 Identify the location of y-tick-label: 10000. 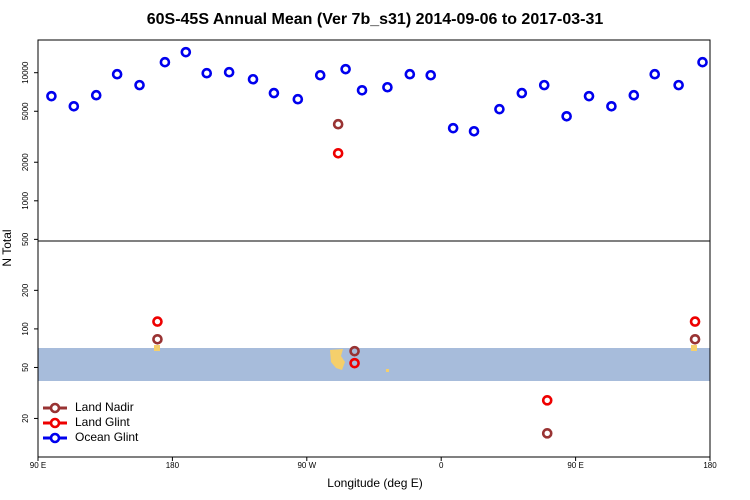
(25, 72).